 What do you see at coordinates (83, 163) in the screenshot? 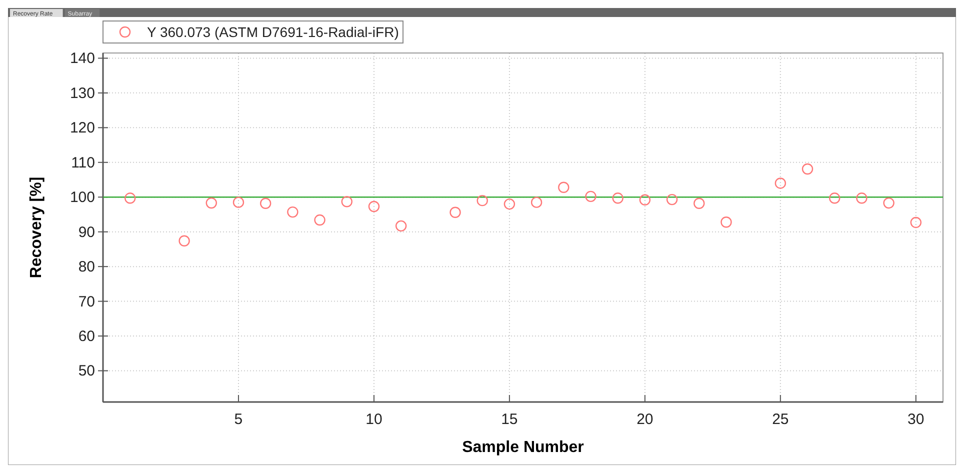
I see `y-tick-label: 110` at bounding box center [83, 163].